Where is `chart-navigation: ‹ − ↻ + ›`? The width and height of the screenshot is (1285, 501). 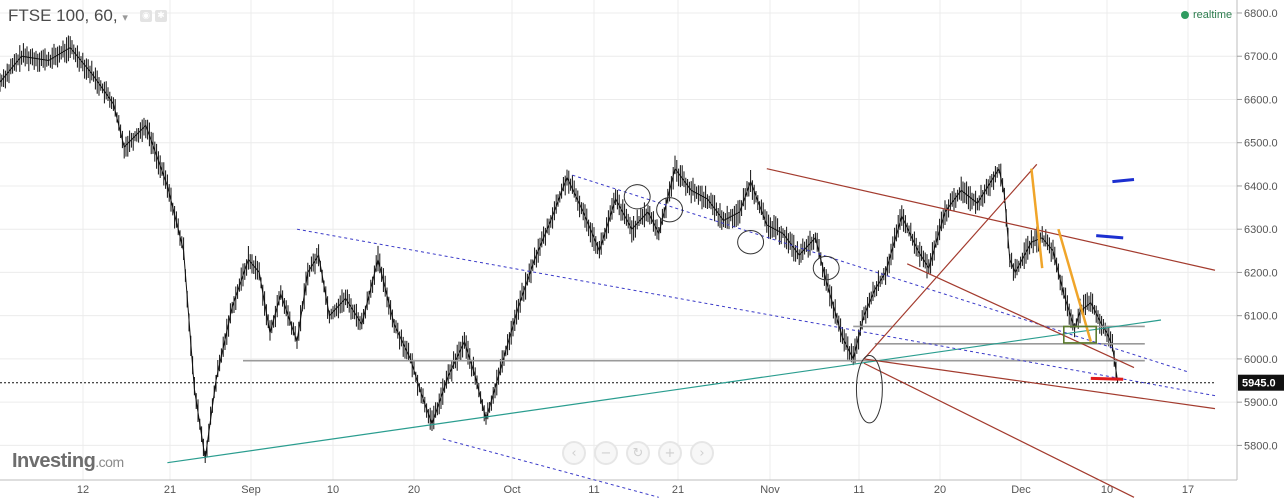
chart-navigation: ‹ − ↻ + › is located at coordinates (638, 453).